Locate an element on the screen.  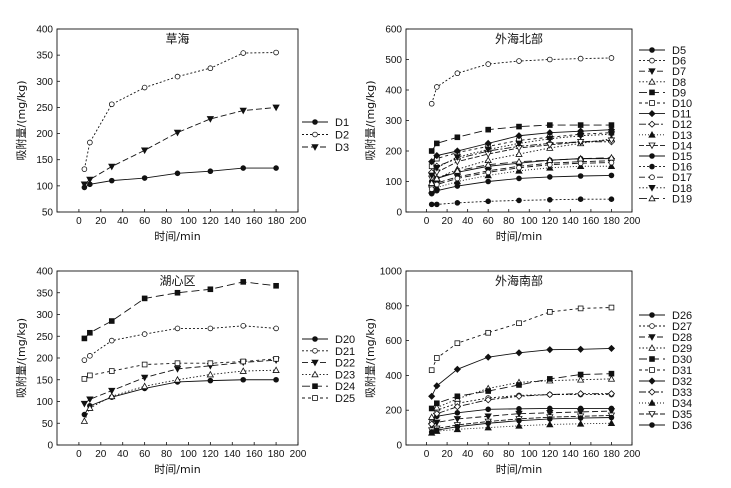
data-point-d1 is located at coordinates (243, 168).